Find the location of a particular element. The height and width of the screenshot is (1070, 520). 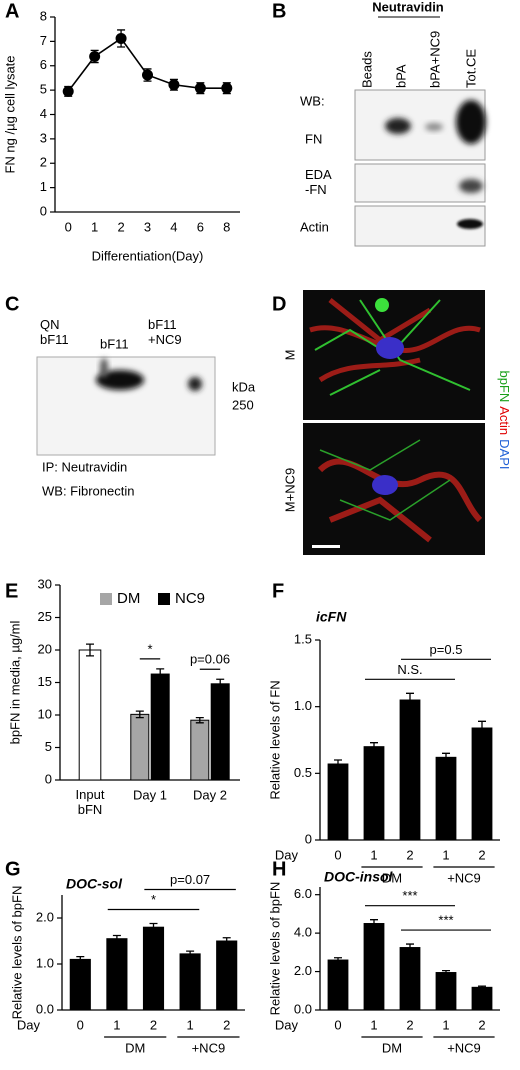

lane-label: bPA+NC9 is located at coordinates (434, 59).